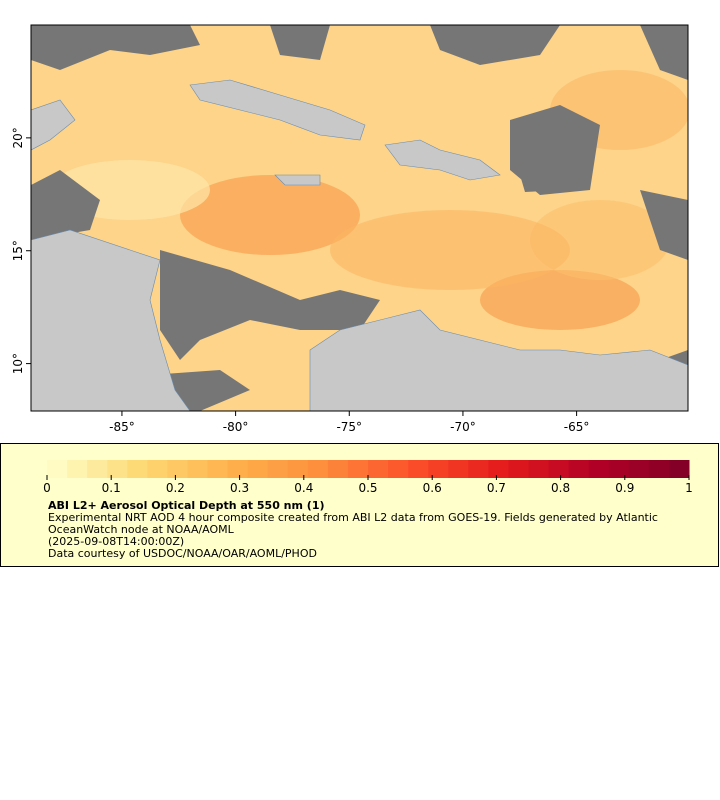 This screenshot has width=720, height=800. What do you see at coordinates (303, 488) in the screenshot?
I see `colorbar-tick-label: 0.4` at bounding box center [303, 488].